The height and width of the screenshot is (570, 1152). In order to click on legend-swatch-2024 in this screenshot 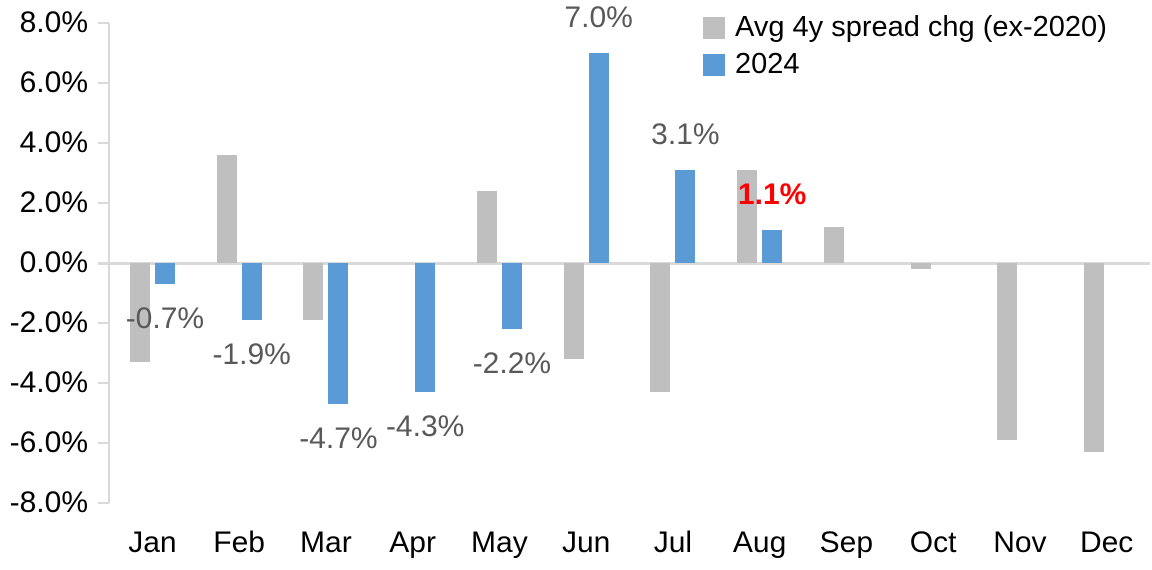, I will do `click(714, 64)`.